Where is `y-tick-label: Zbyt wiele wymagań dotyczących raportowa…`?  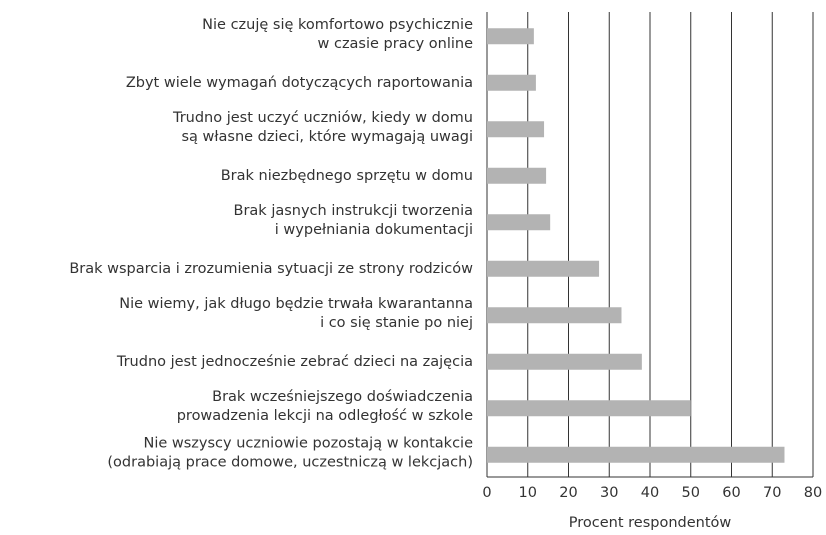
y-tick-label: Zbyt wiele wymagań dotyczących raportowa… is located at coordinates (299, 83).